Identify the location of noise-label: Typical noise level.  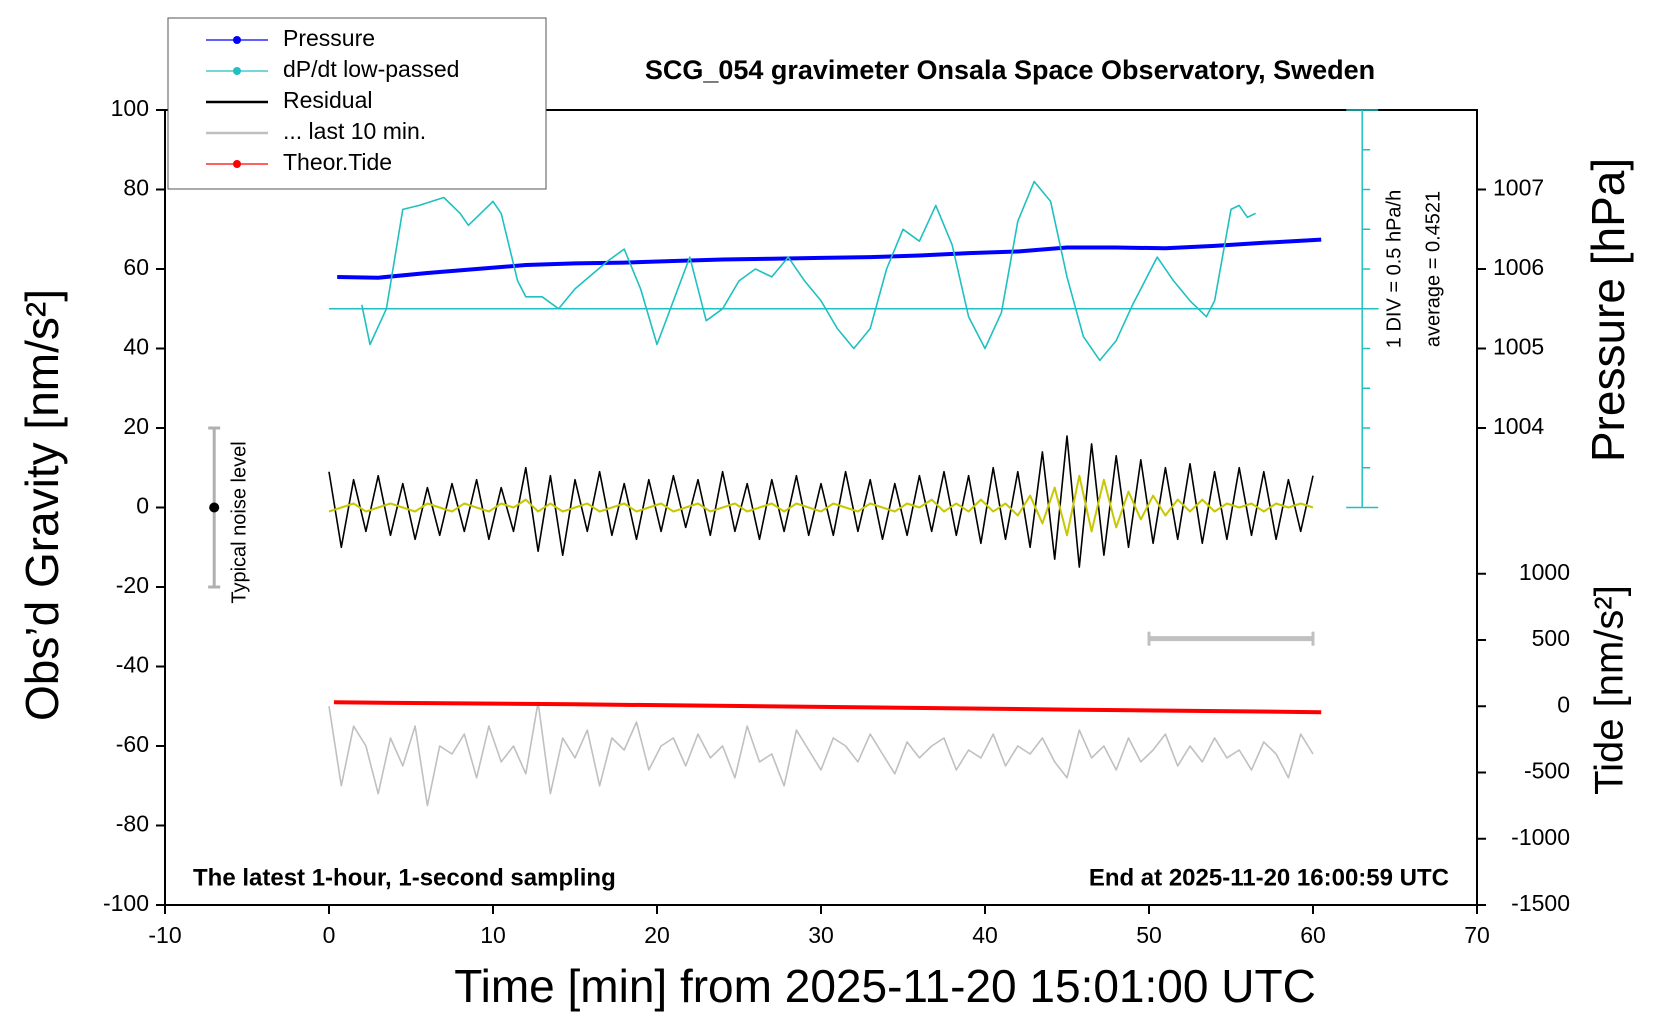
(239, 522).